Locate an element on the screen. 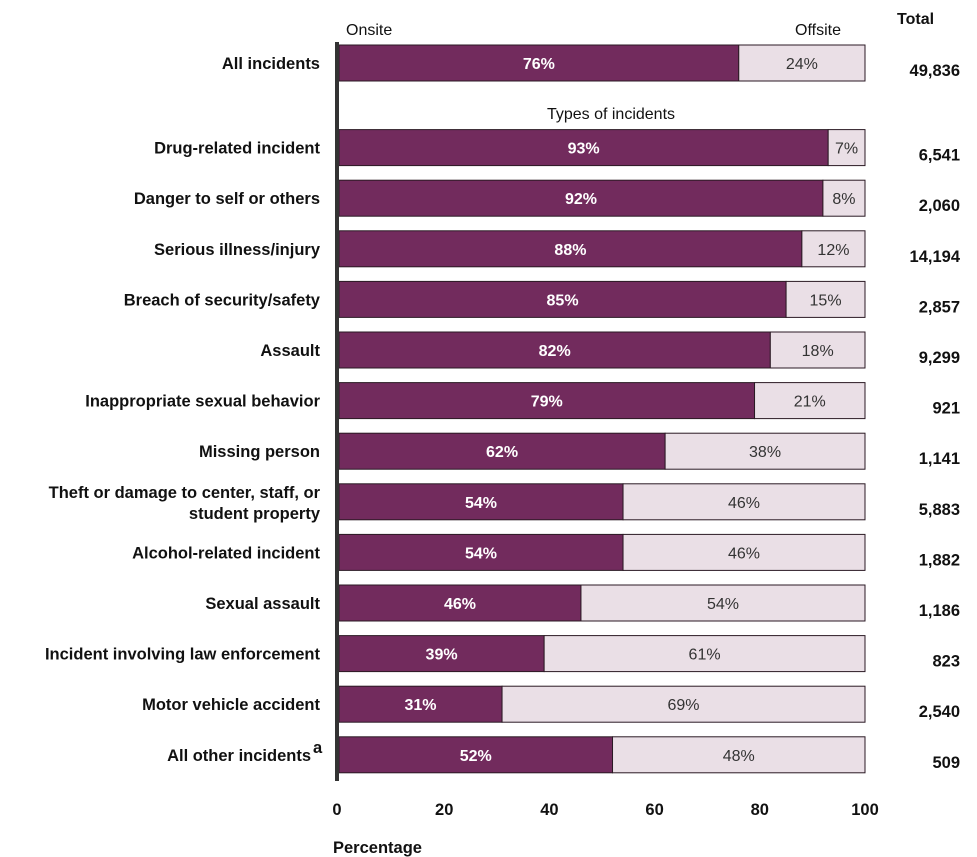 The width and height of the screenshot is (977, 857). offsite-value-label: 24% is located at coordinates (802, 64).